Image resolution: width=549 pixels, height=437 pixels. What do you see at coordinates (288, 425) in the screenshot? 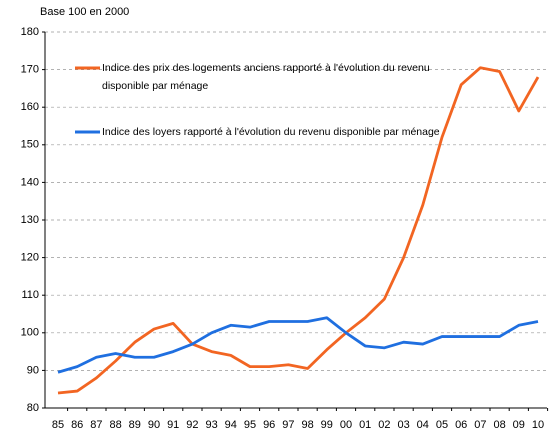
I see `x-tick-label: 97` at bounding box center [288, 425].